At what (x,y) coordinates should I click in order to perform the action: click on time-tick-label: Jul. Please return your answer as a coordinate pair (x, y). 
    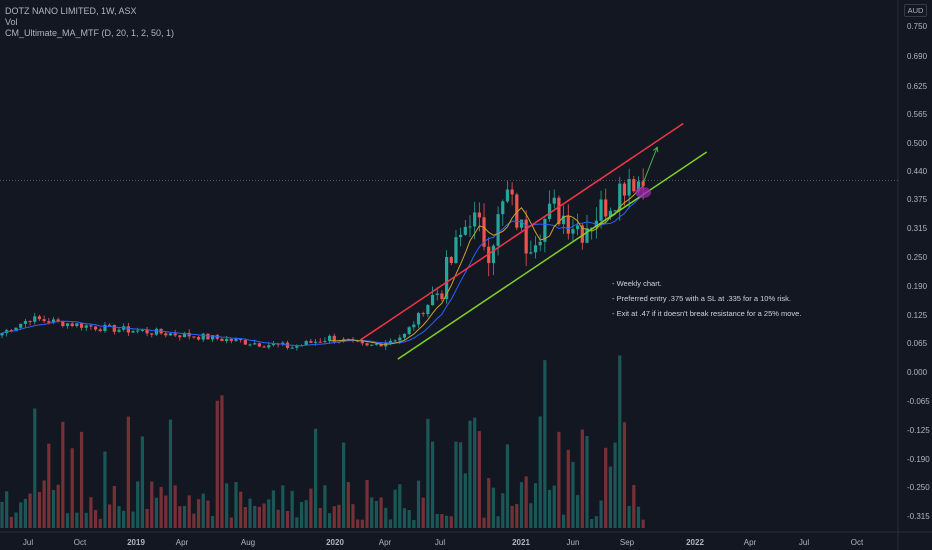
    Looking at the image, I should click on (440, 542).